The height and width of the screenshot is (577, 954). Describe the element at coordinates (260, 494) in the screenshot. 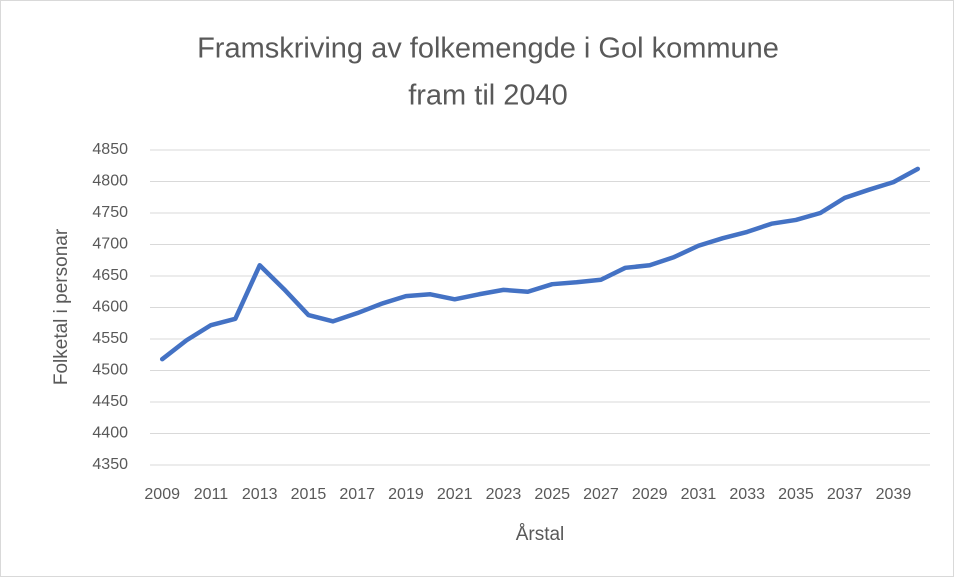

I see `x-tick-label: 2013` at that location.